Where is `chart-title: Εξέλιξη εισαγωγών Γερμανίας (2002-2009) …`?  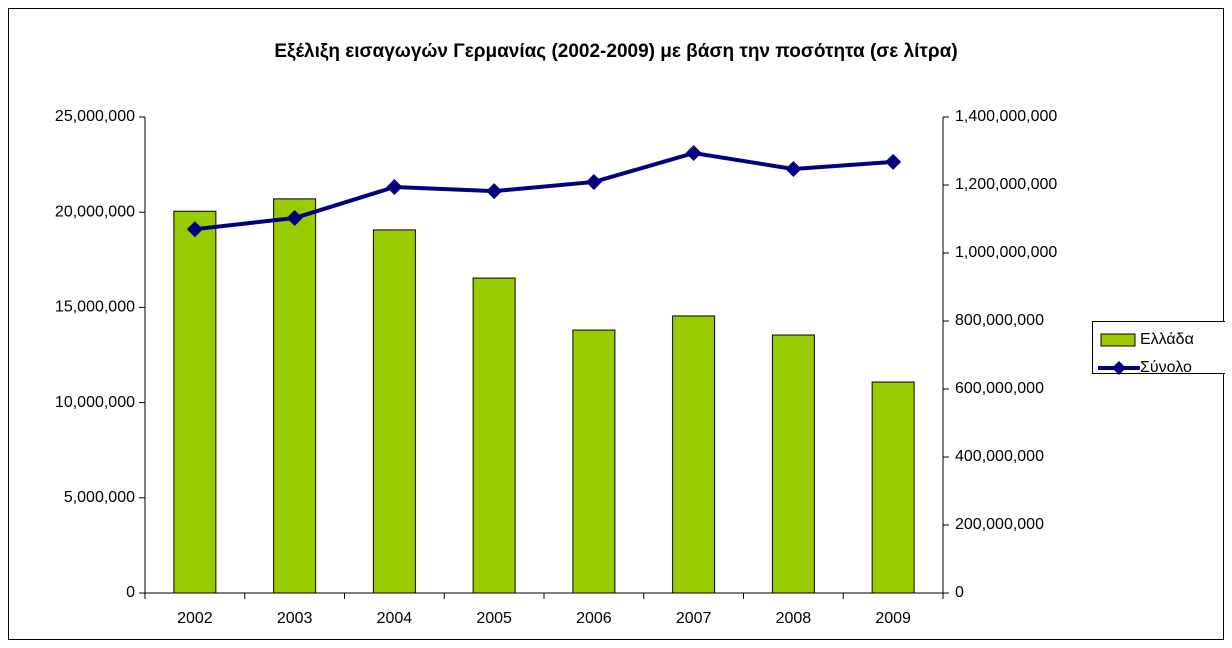
chart-title: Εξέλιξη εισαγωγών Γερμανίας (2002-2009) … is located at coordinates (615, 51).